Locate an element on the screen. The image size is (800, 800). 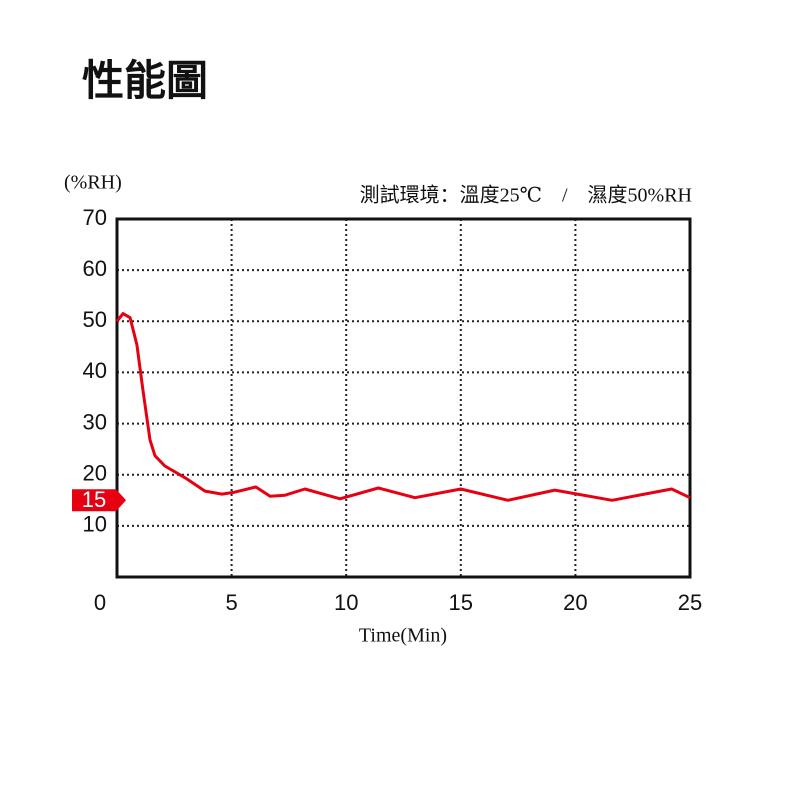
y-tick-label: 70 is located at coordinates (95, 217).